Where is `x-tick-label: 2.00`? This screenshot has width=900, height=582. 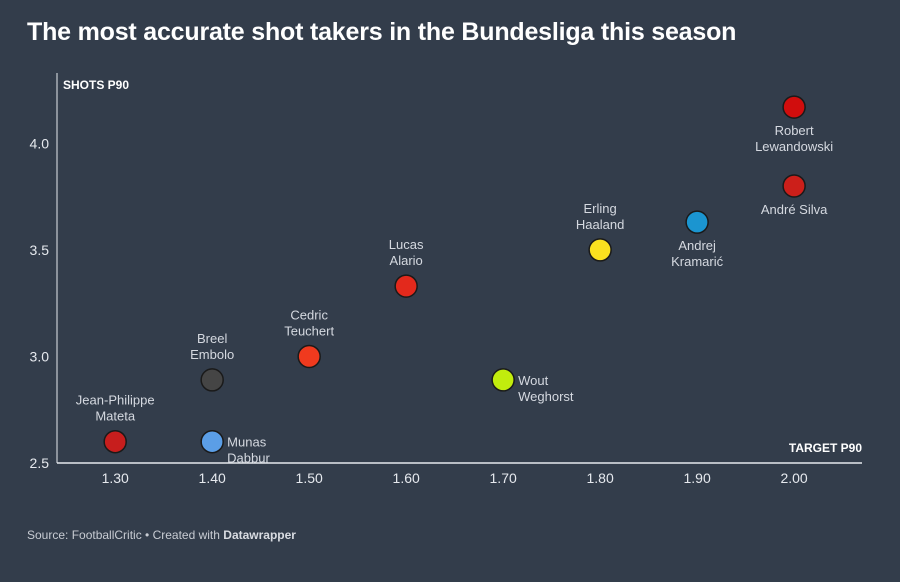 x-tick-label: 2.00 is located at coordinates (793, 478).